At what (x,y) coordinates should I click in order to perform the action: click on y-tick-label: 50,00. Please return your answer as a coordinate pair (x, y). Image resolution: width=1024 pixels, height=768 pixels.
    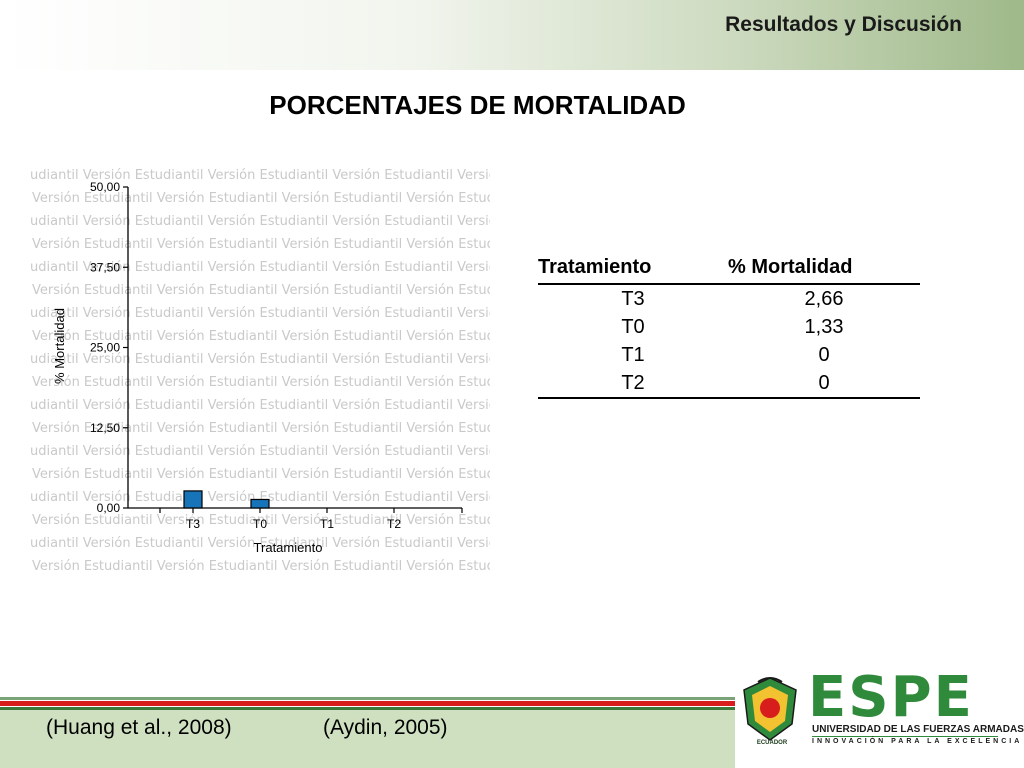
    Looking at the image, I should click on (105, 187).